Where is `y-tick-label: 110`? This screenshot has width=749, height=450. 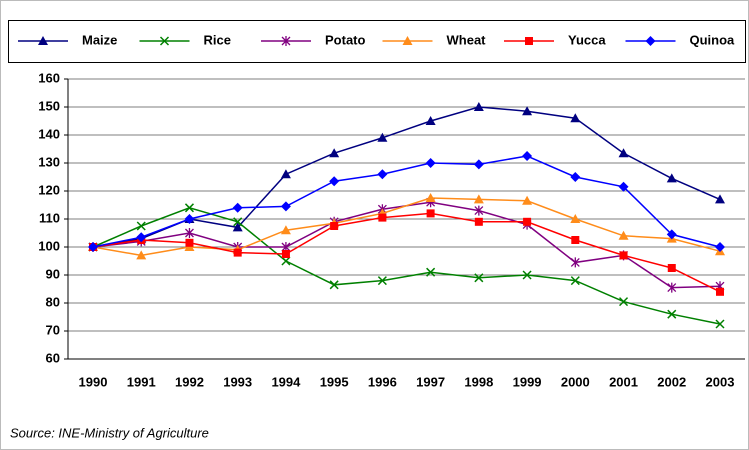 y-tick-label: 110 is located at coordinates (49, 217).